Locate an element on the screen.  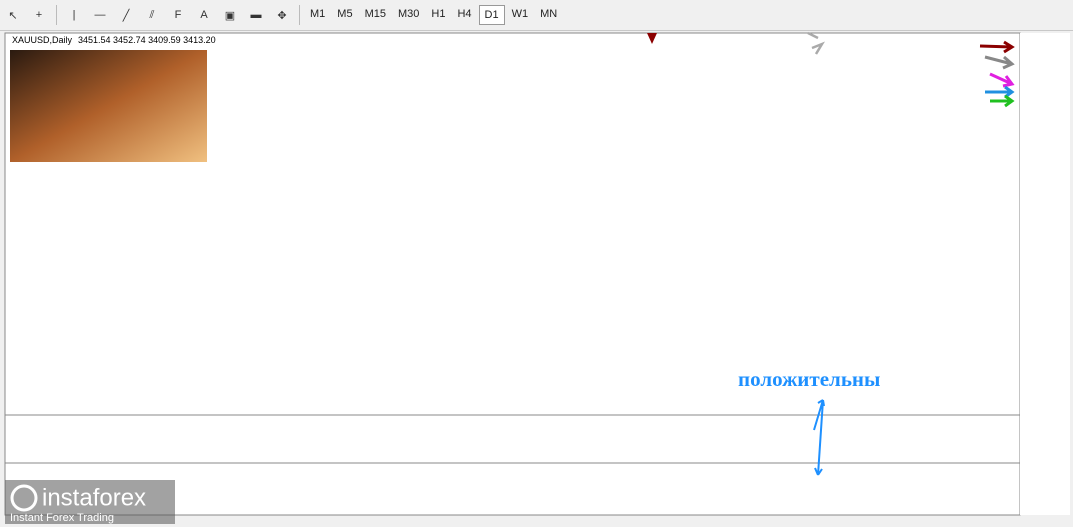
fibo-tool: F is located at coordinates (178, 15).